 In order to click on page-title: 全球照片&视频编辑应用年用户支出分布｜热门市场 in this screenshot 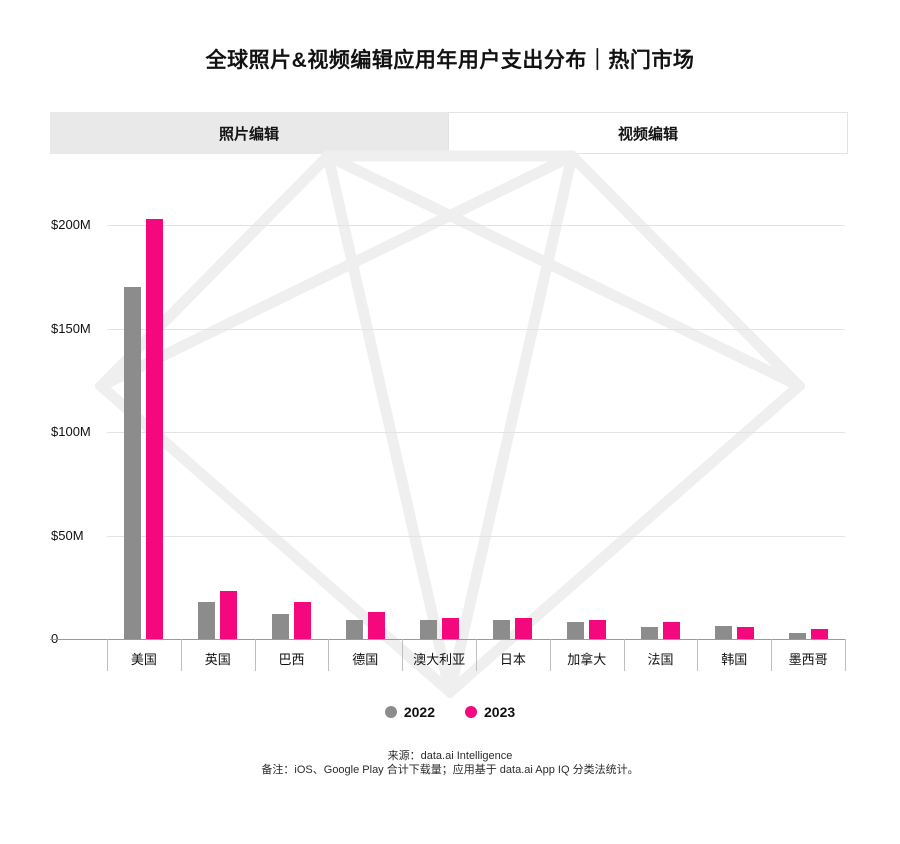, I will do `click(450, 60)`.